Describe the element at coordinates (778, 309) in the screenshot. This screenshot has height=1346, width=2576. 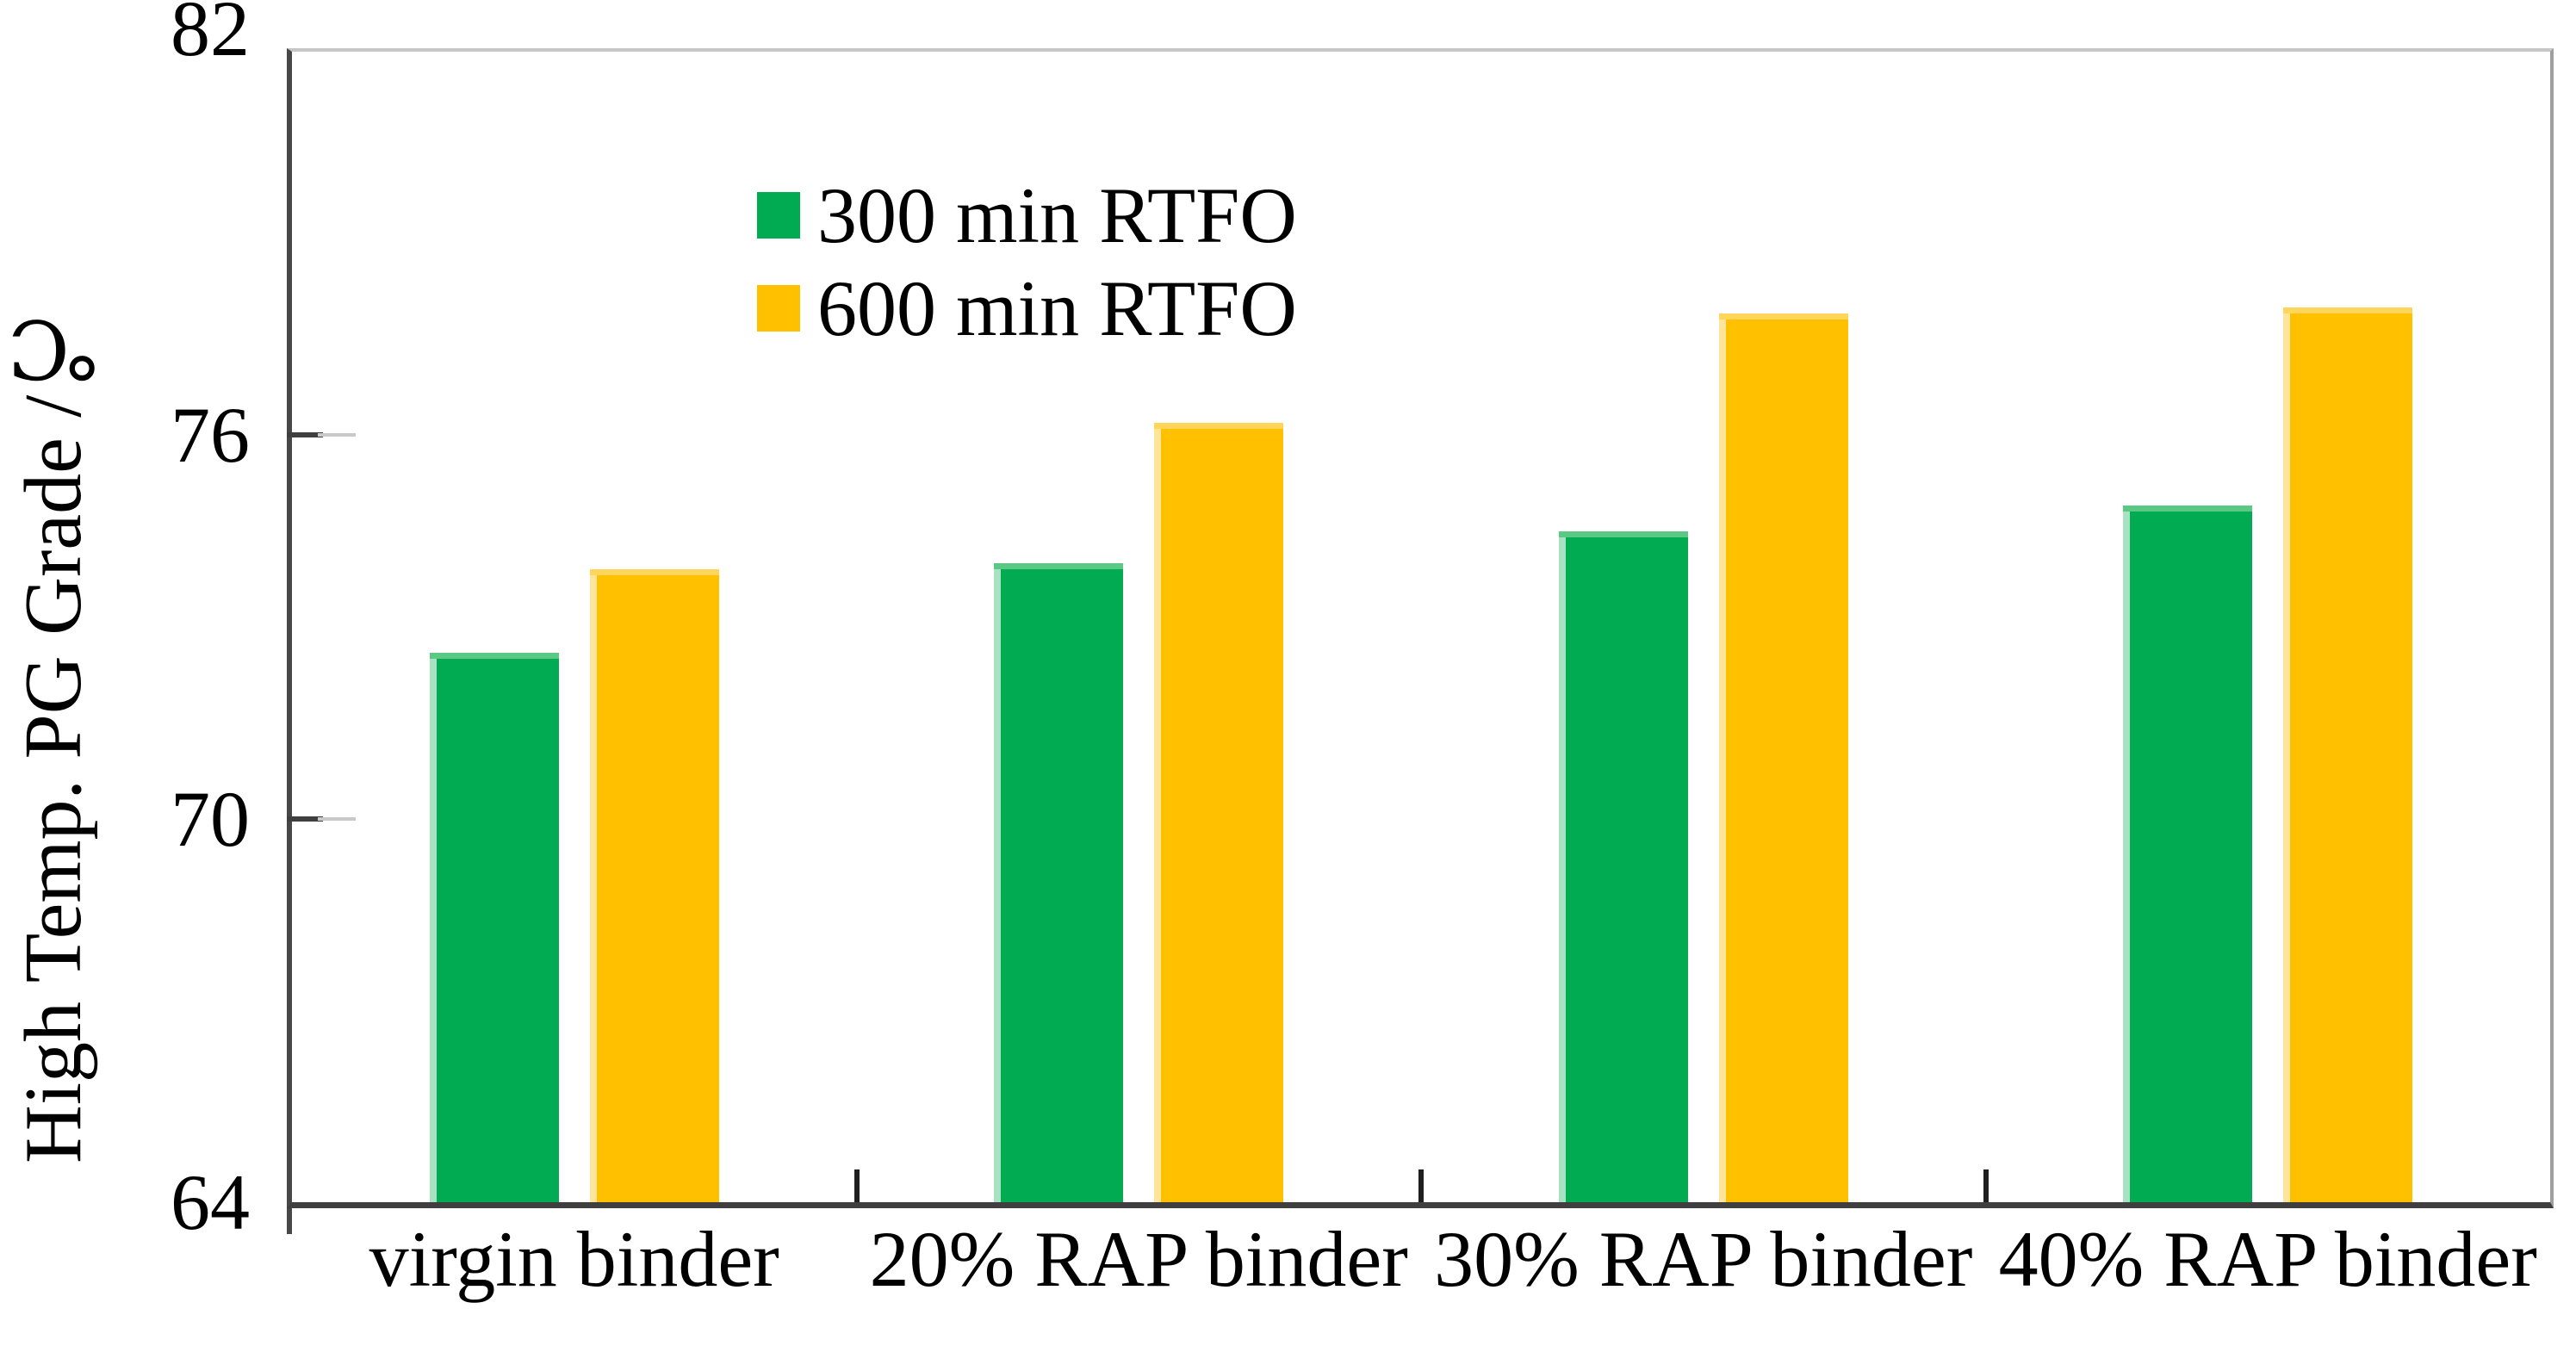
I see `legend-swatch-yellow` at that location.